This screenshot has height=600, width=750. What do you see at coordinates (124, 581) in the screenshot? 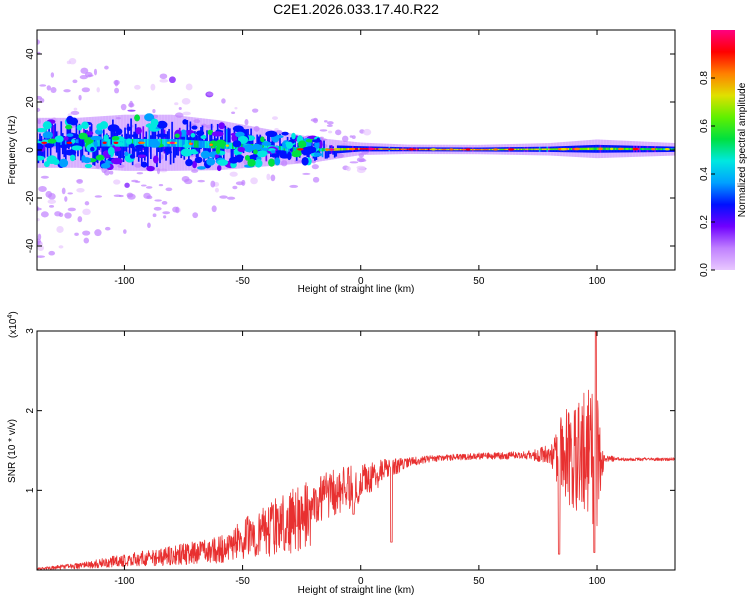
I see `snr-xtick-label: -100` at bounding box center [124, 581].